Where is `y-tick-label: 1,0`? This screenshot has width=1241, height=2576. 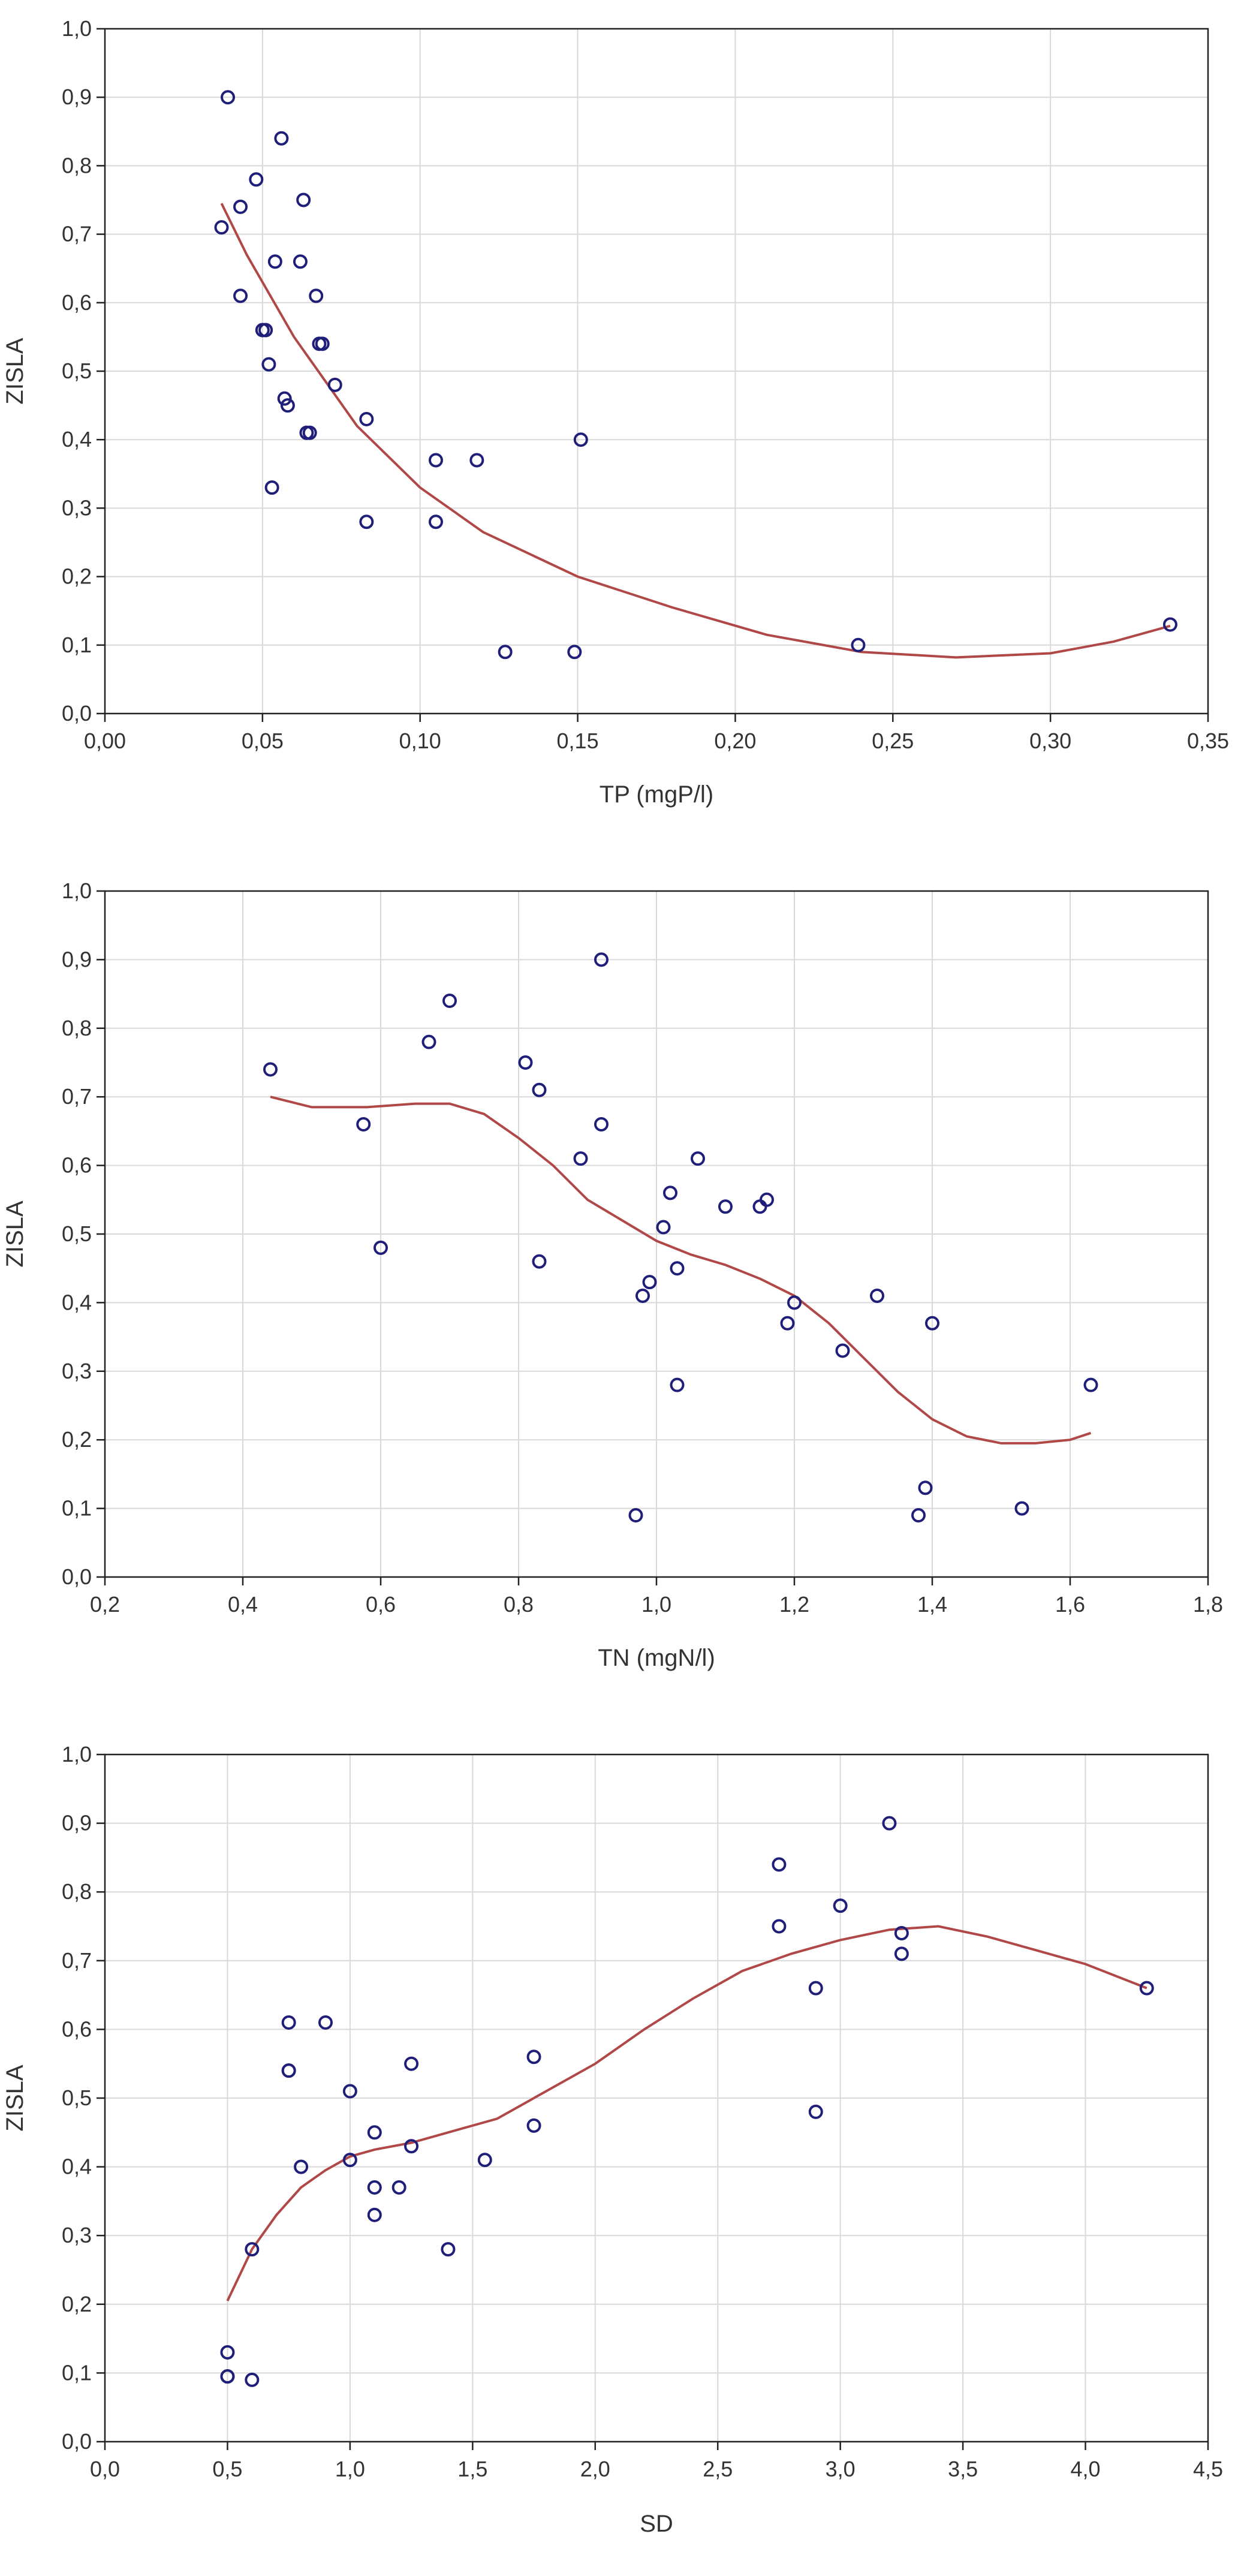 y-tick-label: 1,0 is located at coordinates (77, 28).